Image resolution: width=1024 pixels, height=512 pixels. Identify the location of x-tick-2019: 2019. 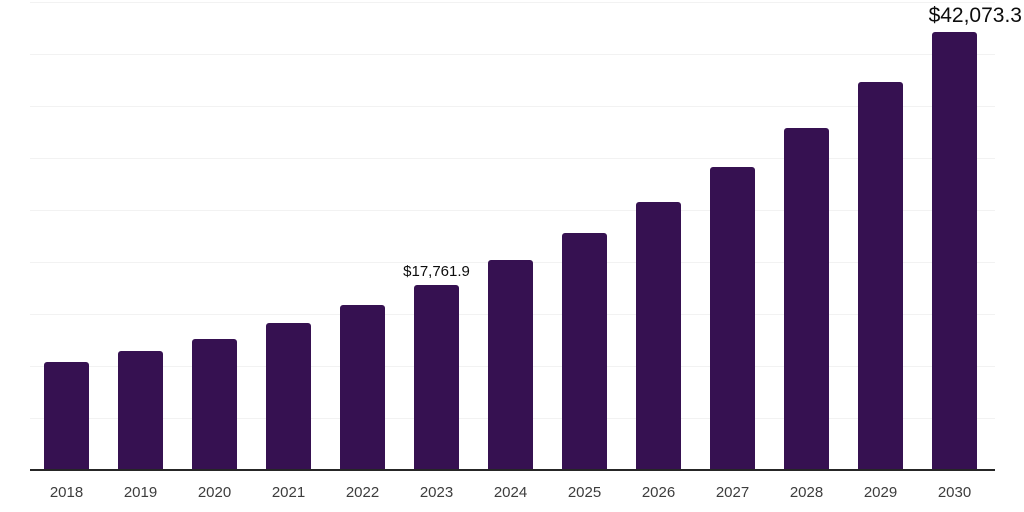
(140, 492).